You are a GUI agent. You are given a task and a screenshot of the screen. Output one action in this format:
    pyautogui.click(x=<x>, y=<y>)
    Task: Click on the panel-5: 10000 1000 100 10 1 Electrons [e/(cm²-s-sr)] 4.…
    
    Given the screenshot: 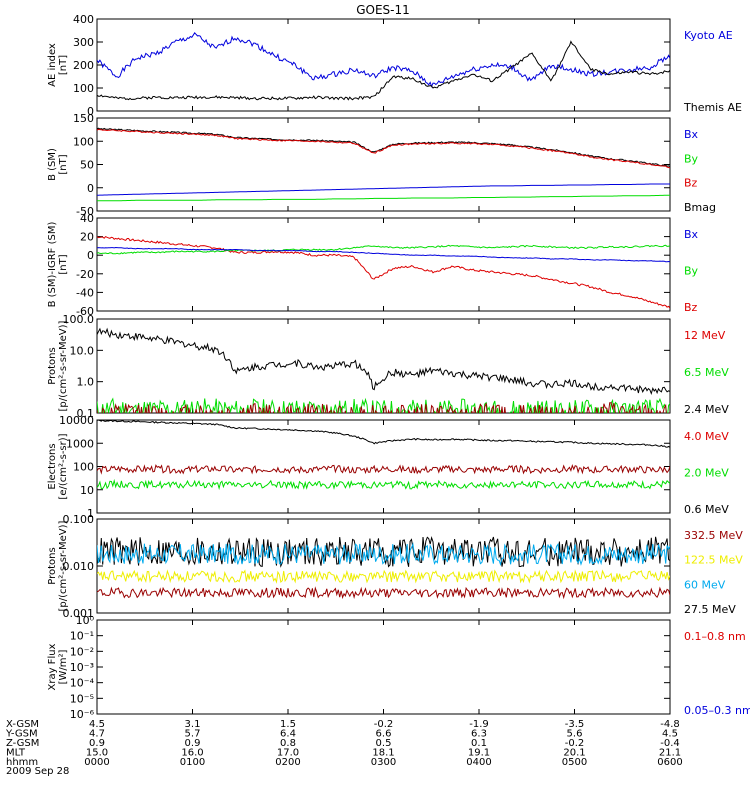 What is the action you would take?
    pyautogui.click(x=388, y=467)
    